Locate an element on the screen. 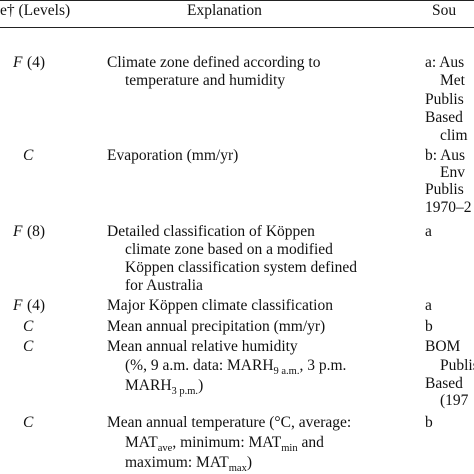  source-line: BOM is located at coordinates (443, 346).